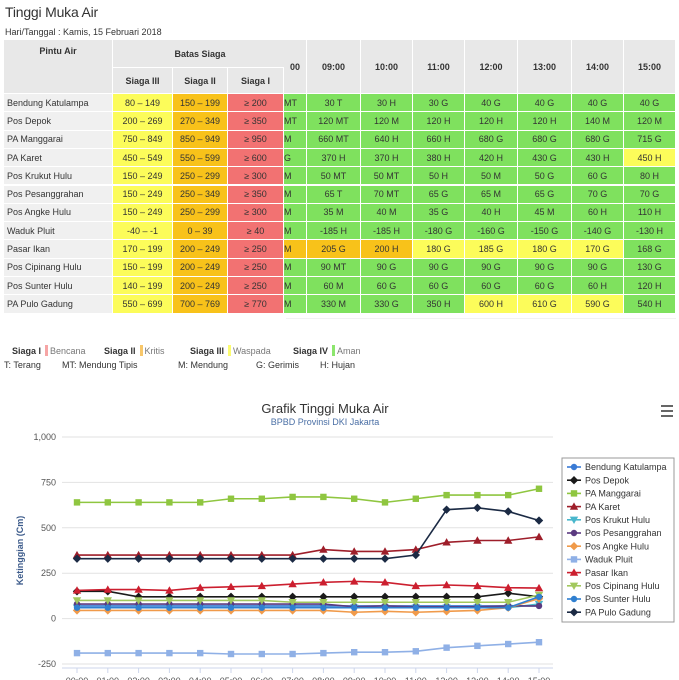  I want to click on reading-cell: 680 G, so click(545, 139).